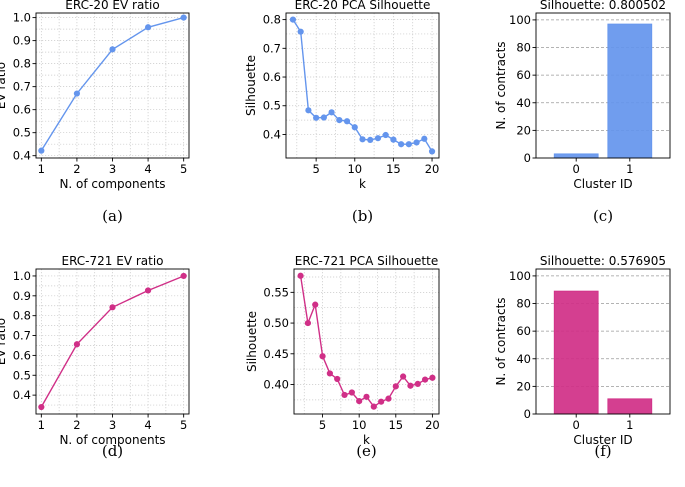 Image resolution: width=685 pixels, height=487 pixels. What do you see at coordinates (501, 341) in the screenshot?
I see `y-axis-label: N. of contracts` at bounding box center [501, 341].